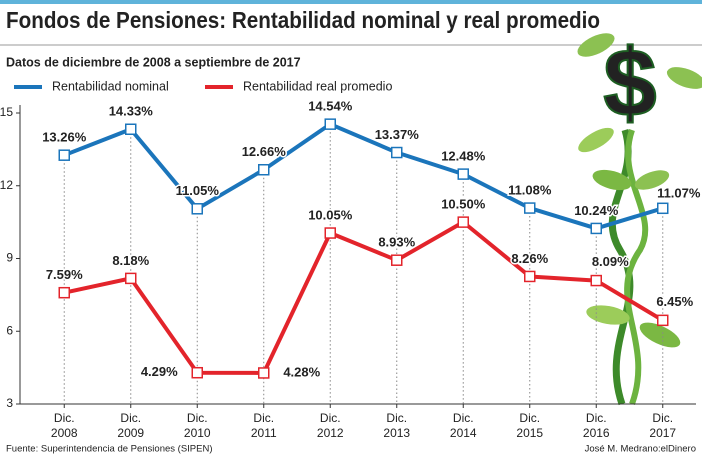  Describe the element at coordinates (529, 258) in the screenshot. I see `value-label: 8.26%` at that location.